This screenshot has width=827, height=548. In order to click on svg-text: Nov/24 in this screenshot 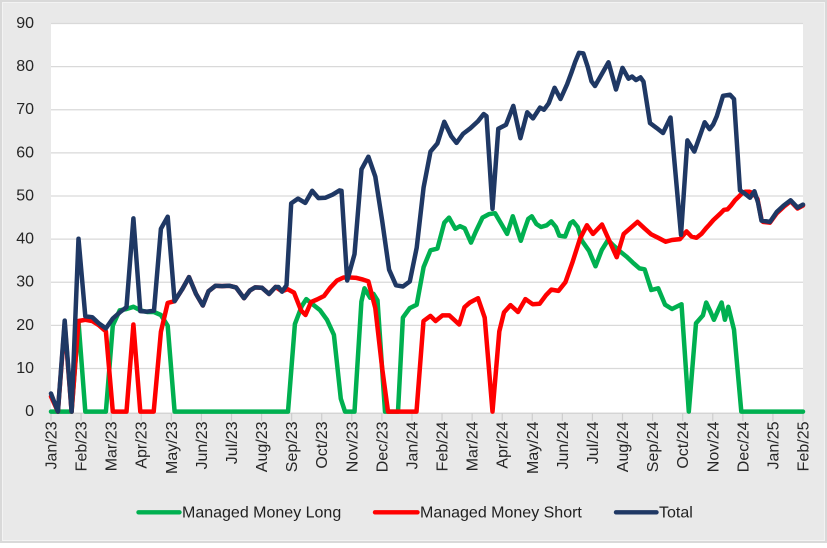, I will do `click(713, 446)`.